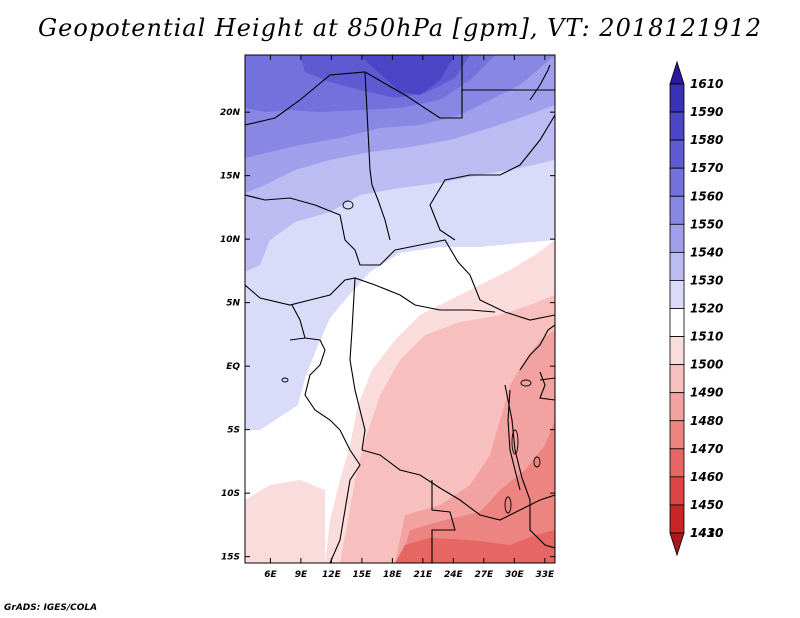  Describe the element at coordinates (424, 575) in the screenshot. I see `lon-label: 21E` at that location.